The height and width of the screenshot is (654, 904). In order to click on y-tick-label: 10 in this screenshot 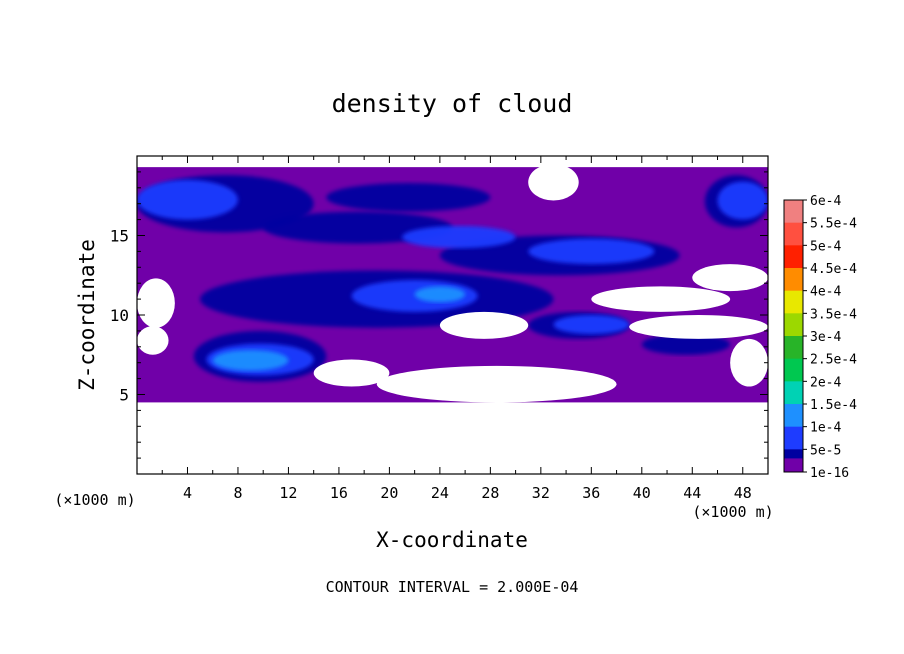, I will do `click(119, 315)`.